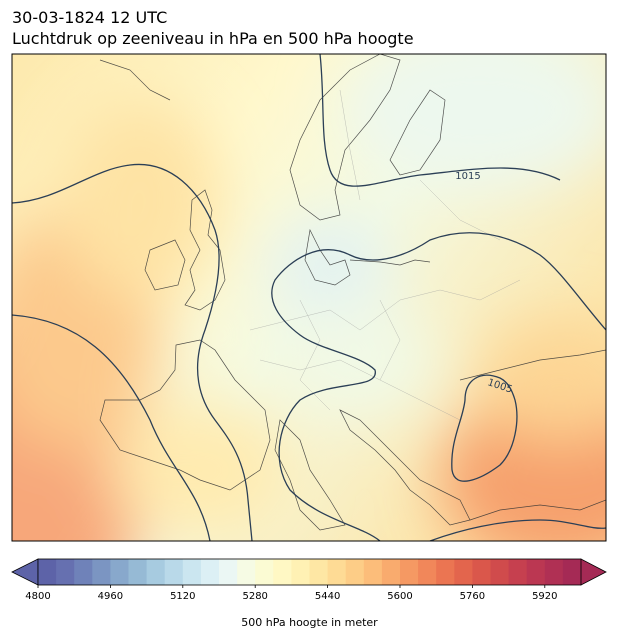  Describe the element at coordinates (472, 596) in the screenshot. I see `colorbar-tick-label: 5760` at that location.